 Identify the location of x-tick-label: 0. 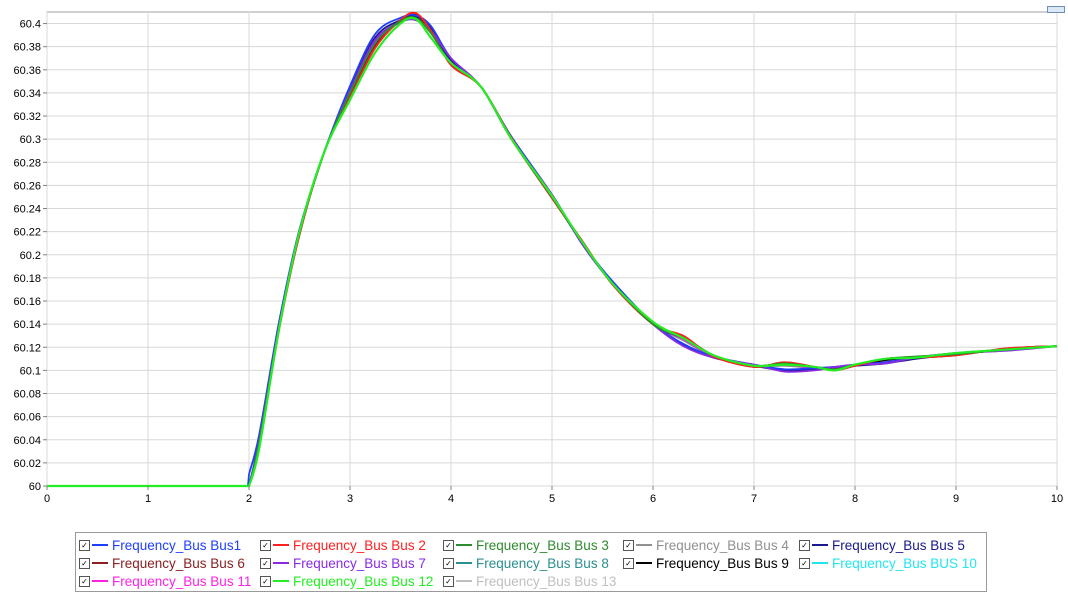
(47, 499).